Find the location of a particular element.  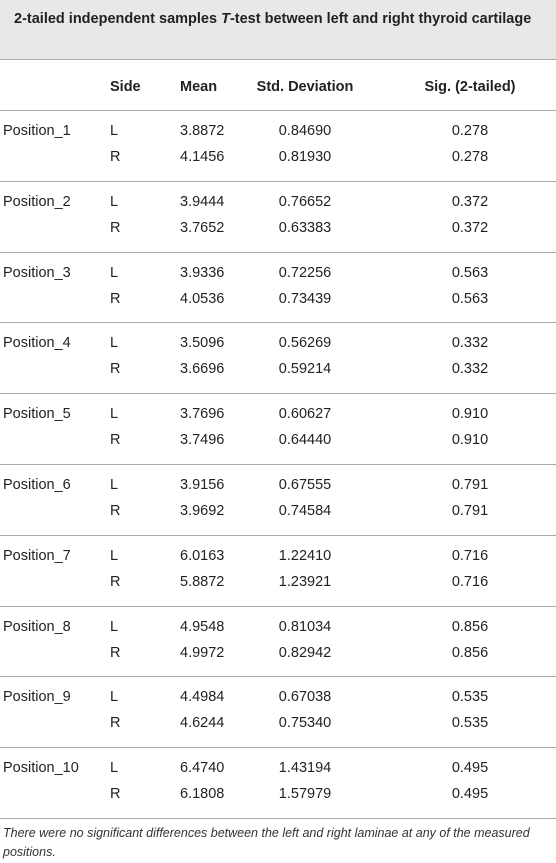

table-cell: 1.43194 is located at coordinates (305, 768).